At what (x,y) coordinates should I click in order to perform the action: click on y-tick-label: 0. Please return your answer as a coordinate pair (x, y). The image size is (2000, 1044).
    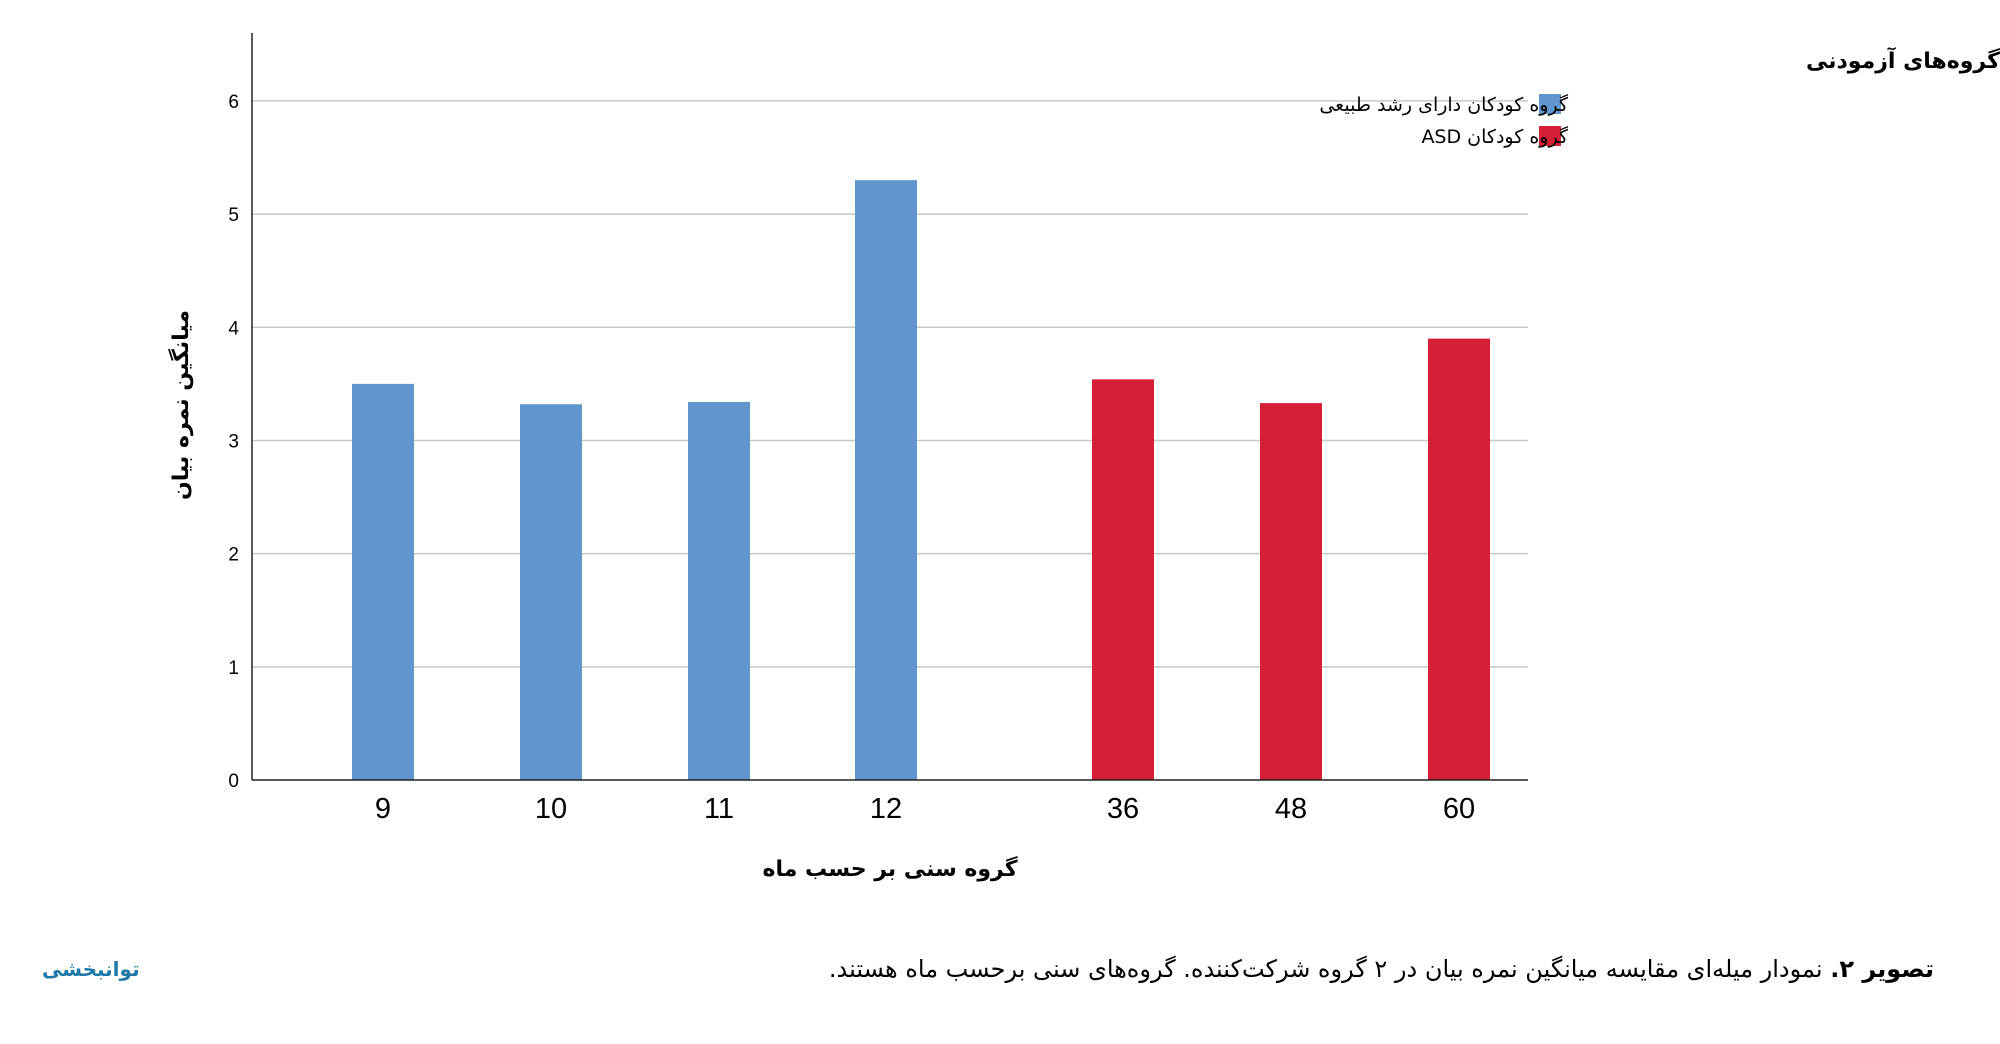
    Looking at the image, I should click on (233, 781).